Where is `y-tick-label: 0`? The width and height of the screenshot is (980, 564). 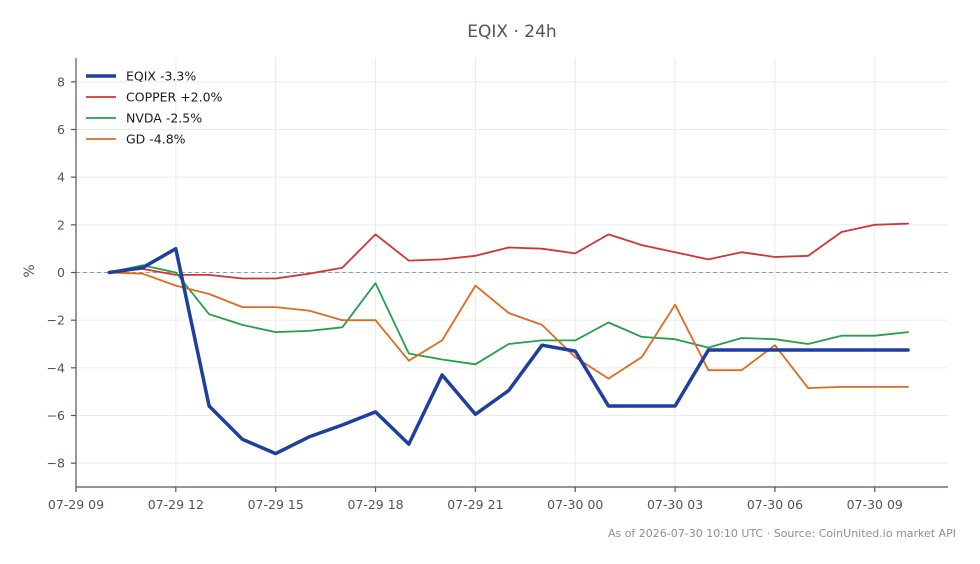 y-tick-label: 0 is located at coordinates (61, 272).